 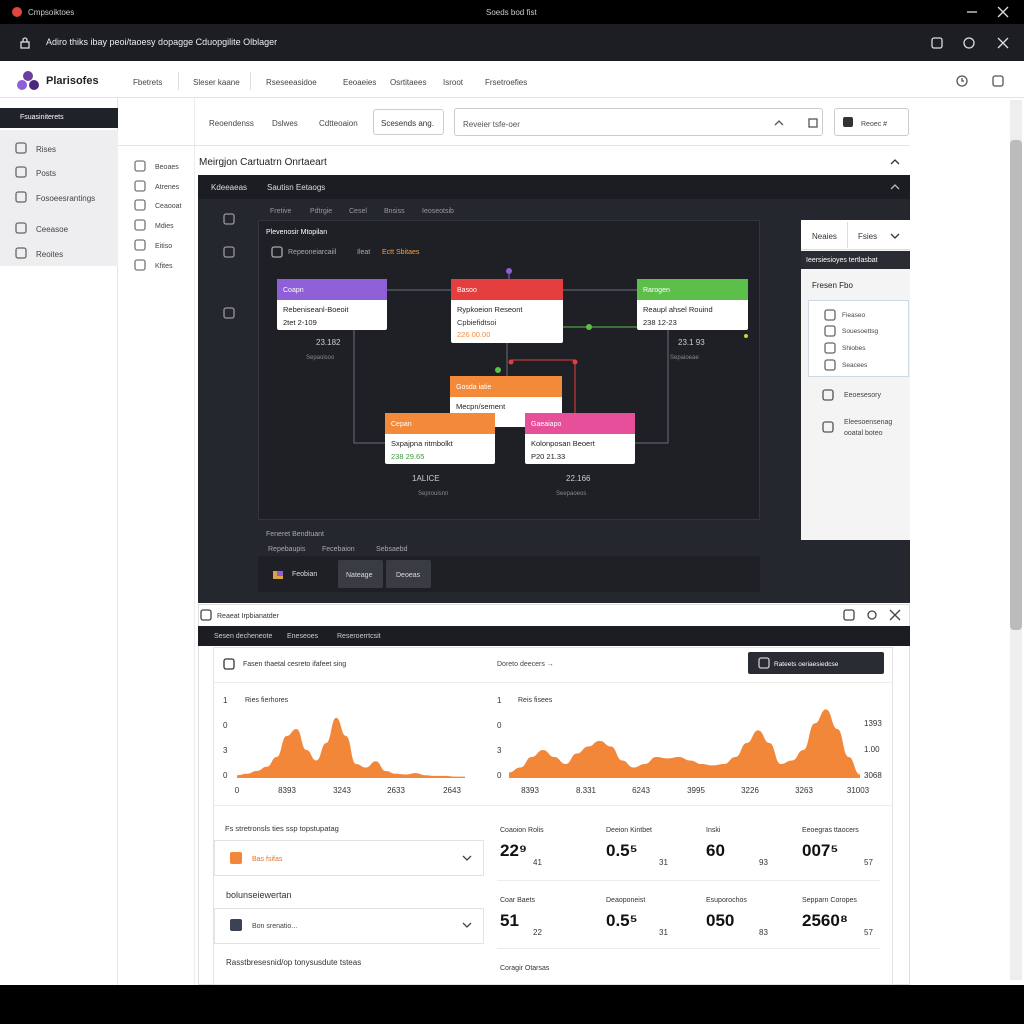 I want to click on action-button, so click(x=871, y=122).